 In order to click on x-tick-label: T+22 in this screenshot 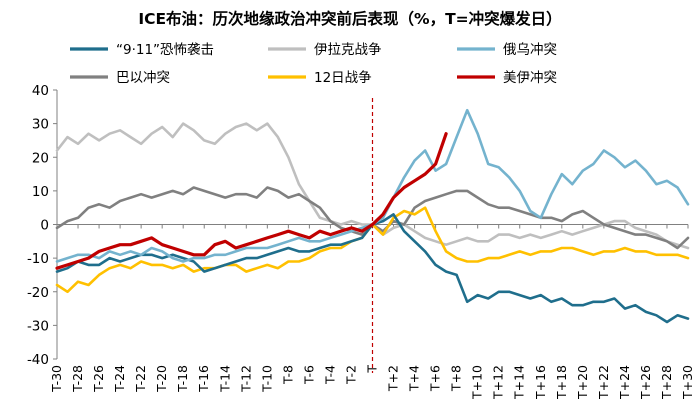, I will do `click(603, 382)`.